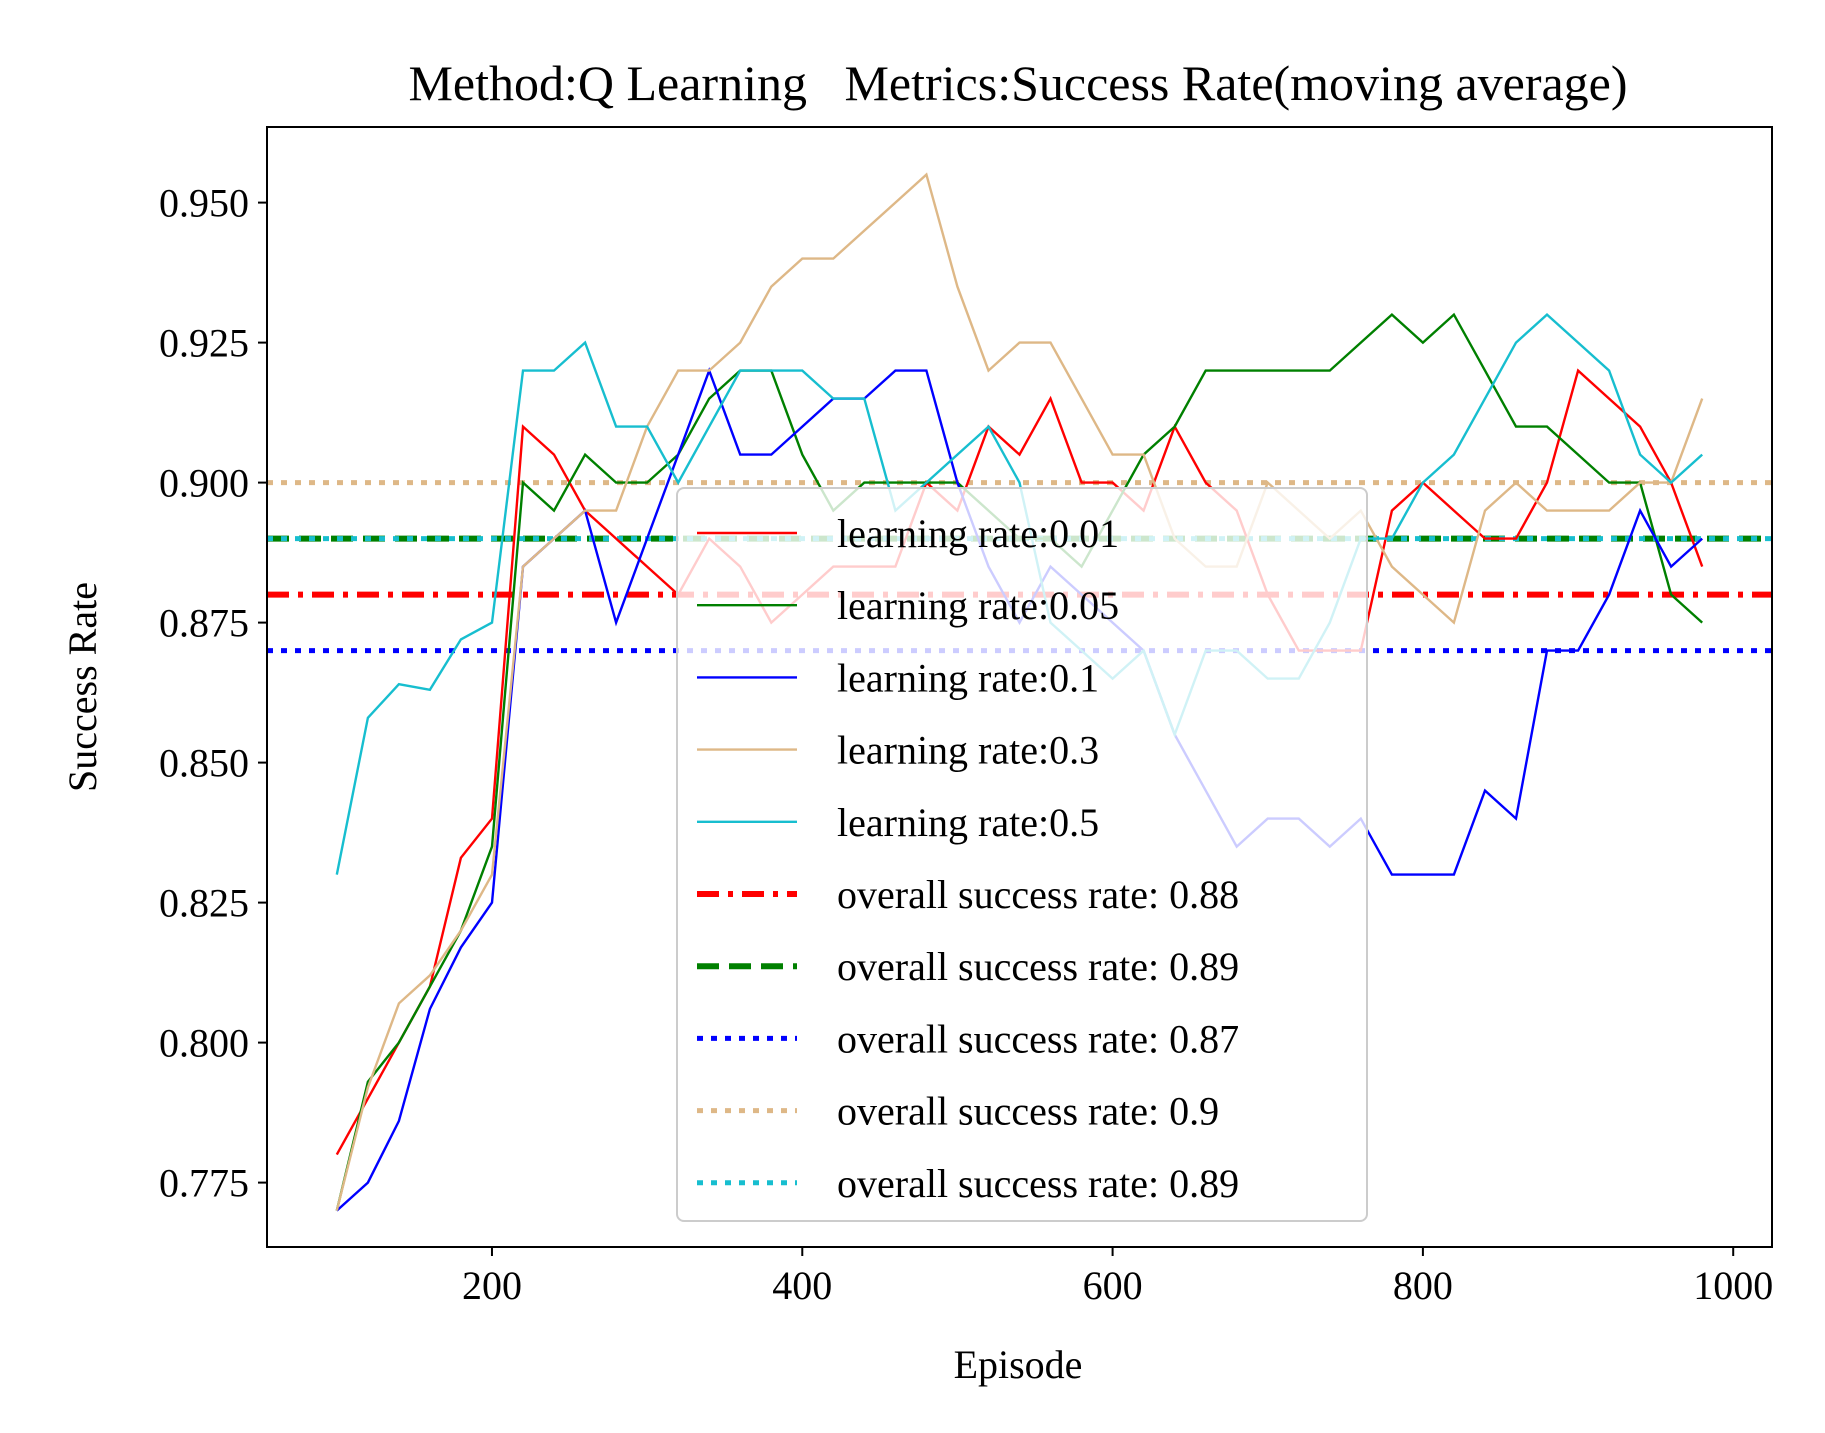 The width and height of the screenshot is (1825, 1433). I want to click on x-tick-label-5: 1000, so click(1733, 1285).